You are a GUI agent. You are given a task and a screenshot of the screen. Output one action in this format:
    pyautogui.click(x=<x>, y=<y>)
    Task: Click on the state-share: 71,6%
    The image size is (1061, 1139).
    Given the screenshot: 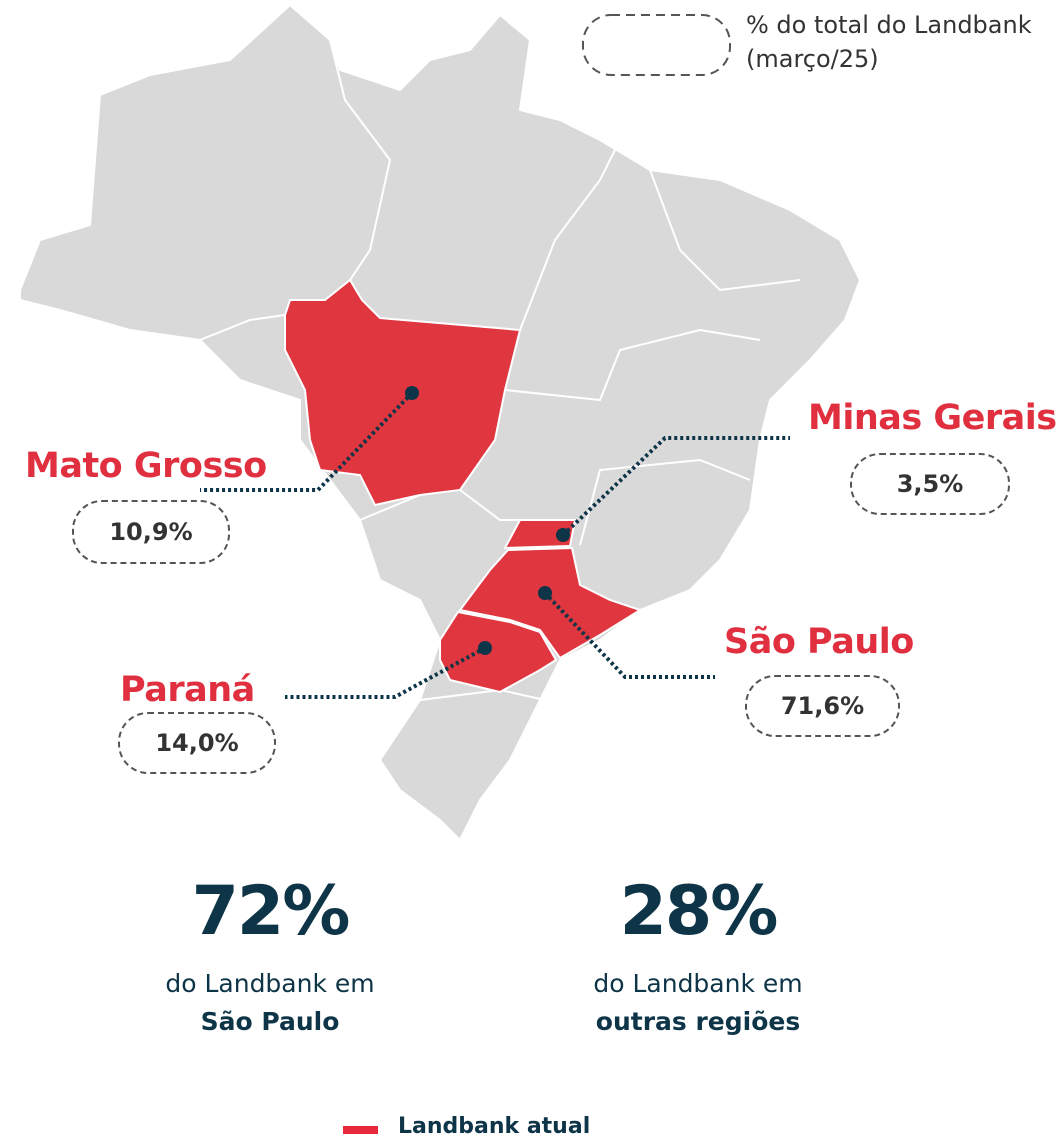 What is the action you would take?
    pyautogui.click(x=822, y=706)
    